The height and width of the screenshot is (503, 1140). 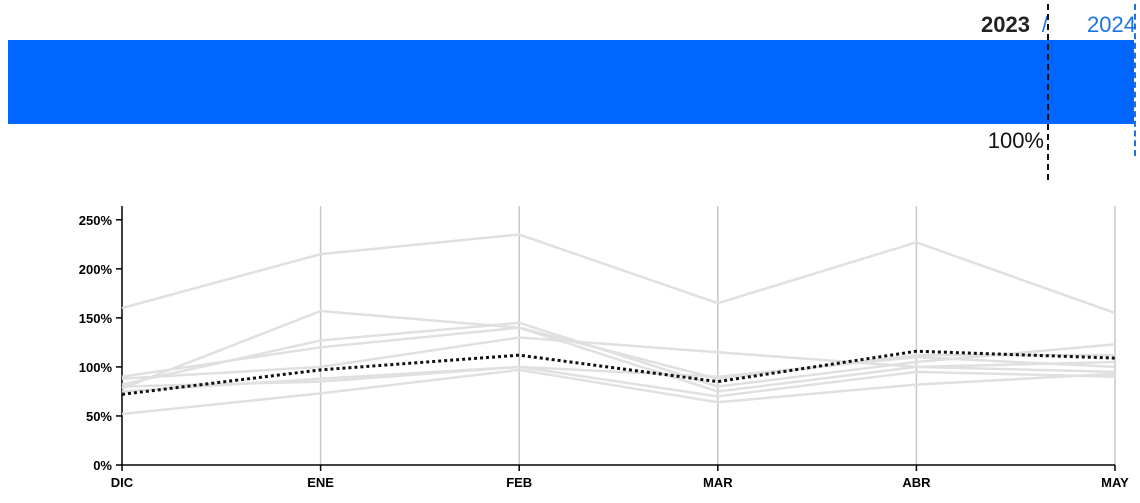 I want to click on y-tick-label: 200%, so click(x=96, y=269).